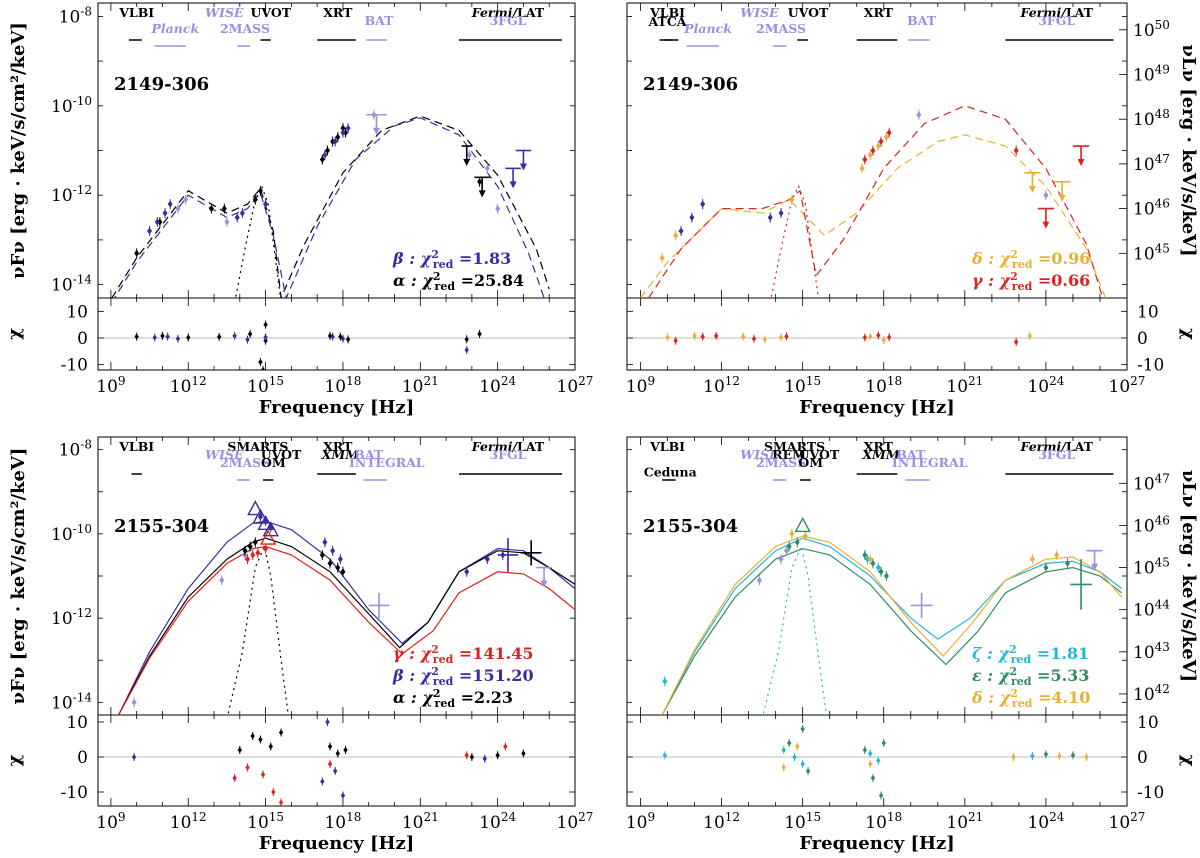  I want to click on x-tick-label-0-base: 10, so click(637, 823).